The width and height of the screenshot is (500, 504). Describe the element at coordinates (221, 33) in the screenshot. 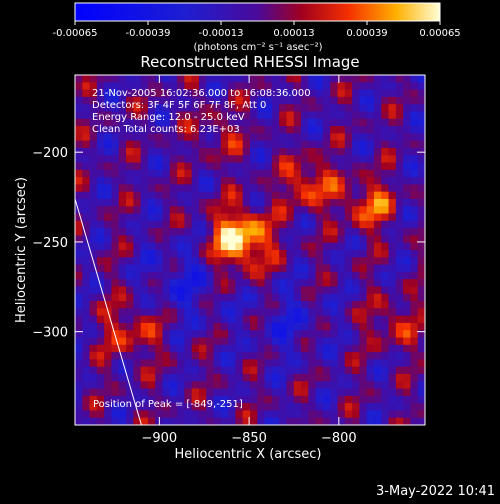

I see `colorbar-tick-label: -0.00013` at that location.